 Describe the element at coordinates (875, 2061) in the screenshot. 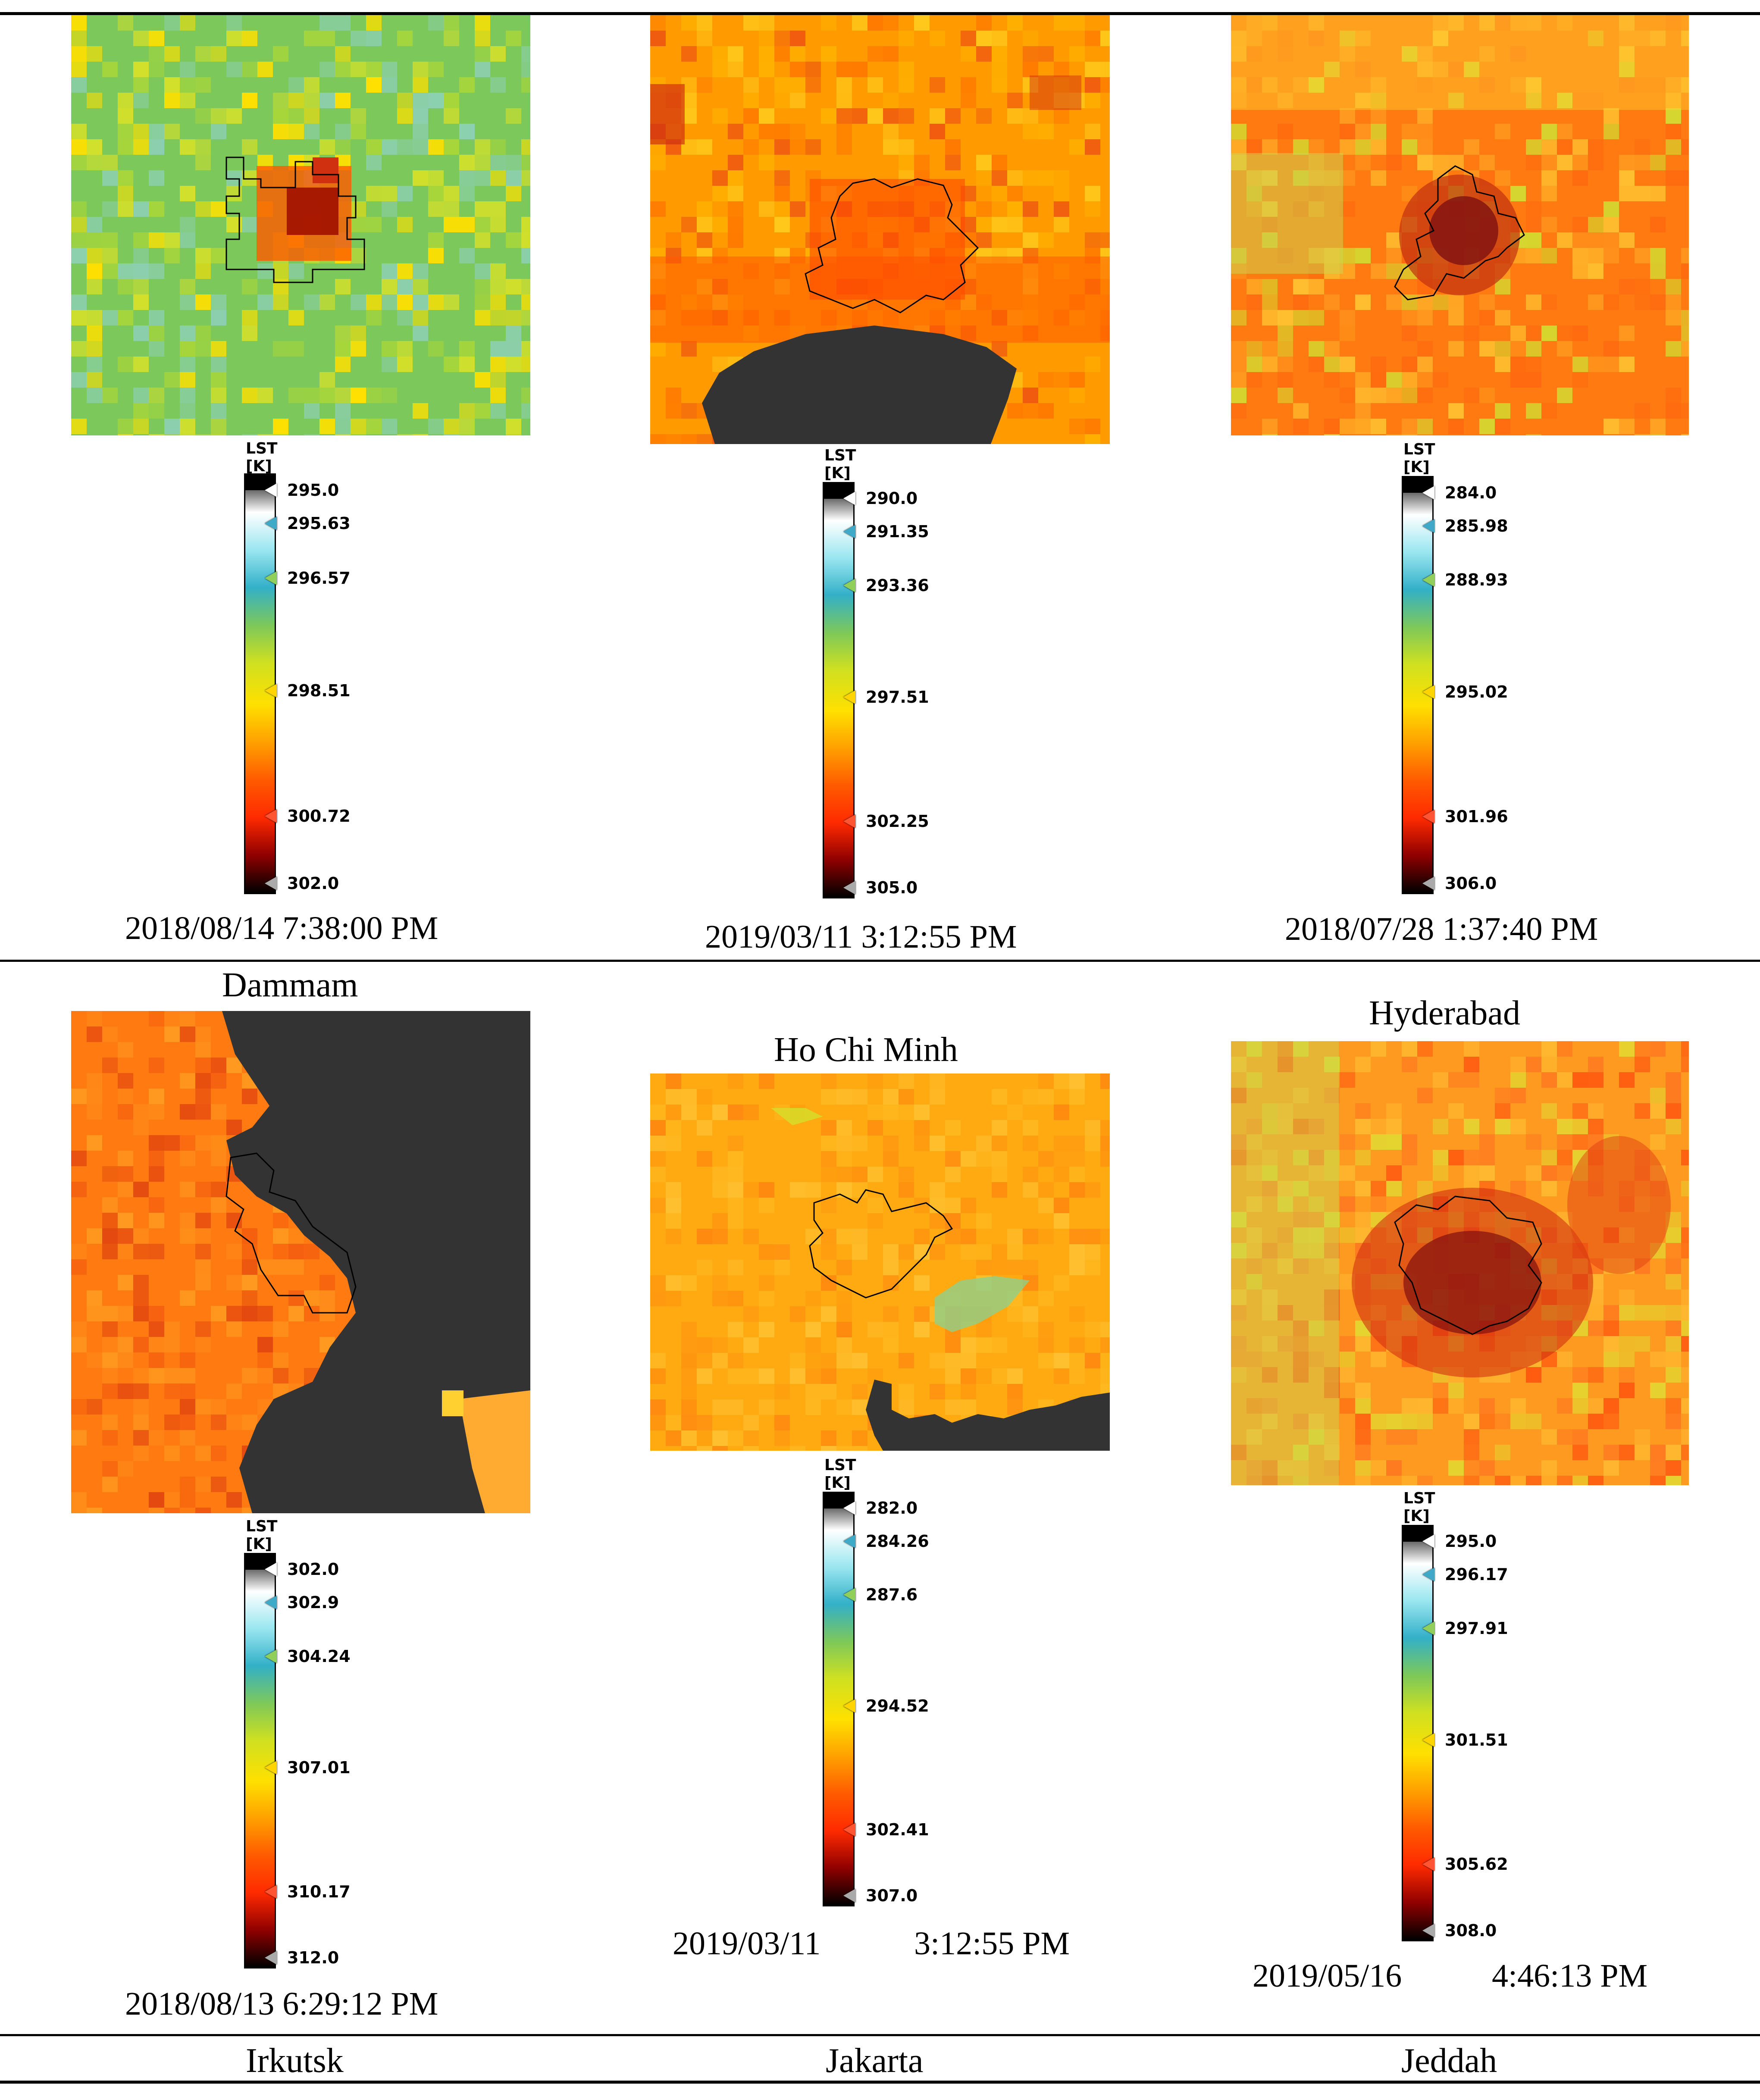

I see `city-label-jakarta: Jakarta` at that location.